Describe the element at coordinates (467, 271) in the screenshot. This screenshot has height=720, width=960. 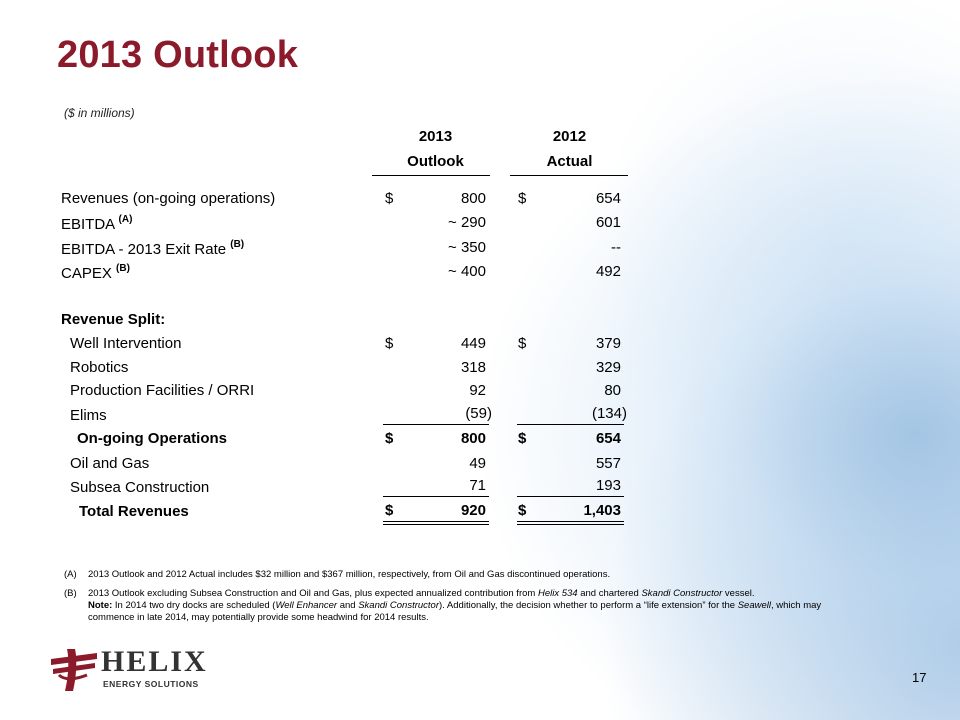
I see `value-2013: ~ 400` at that location.